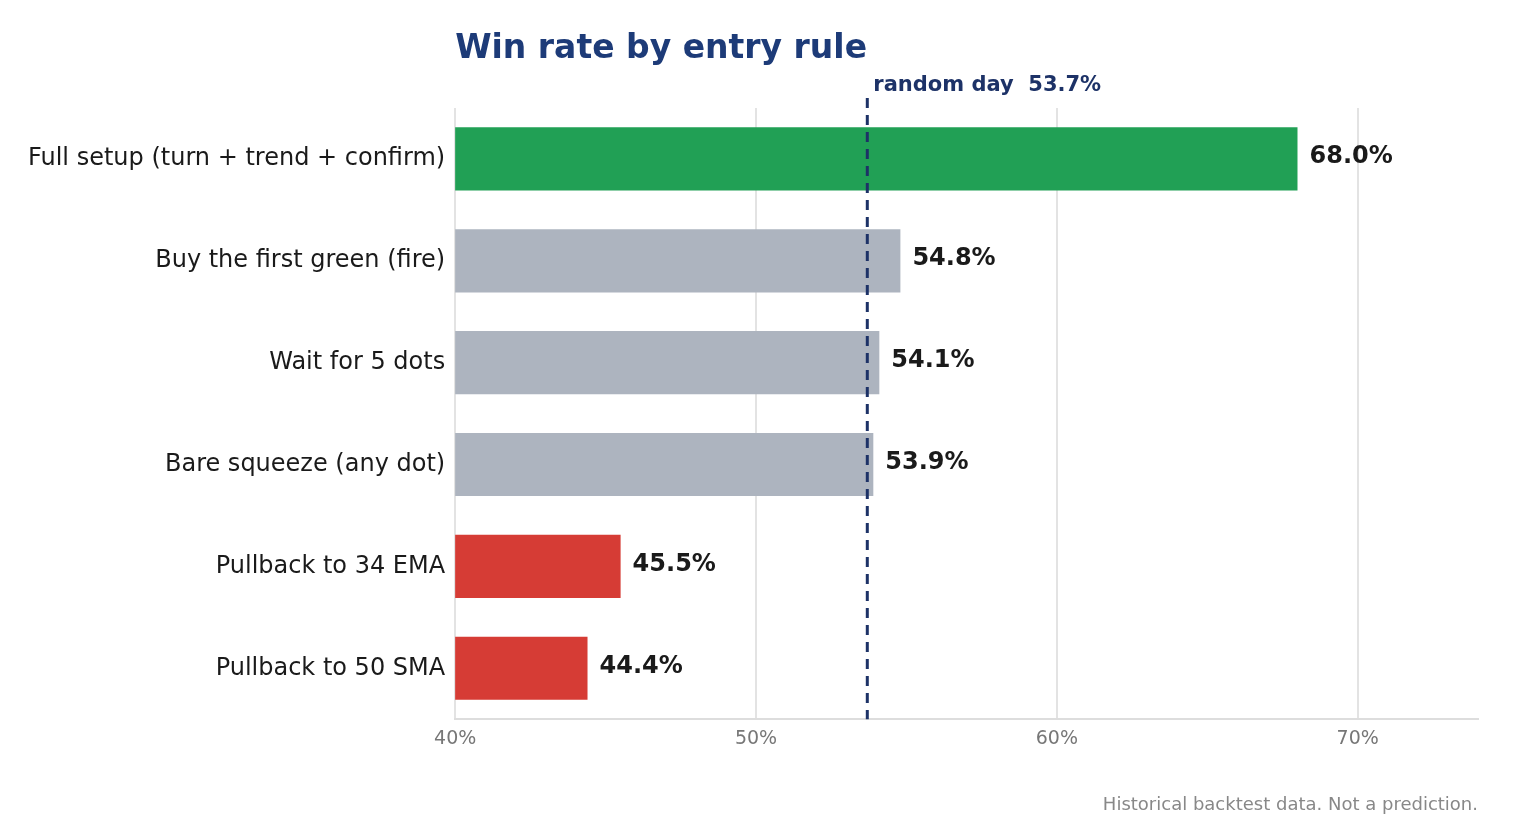 The width and height of the screenshot is (1520, 840). I want to click on data-label: 53.9%, so click(927, 460).